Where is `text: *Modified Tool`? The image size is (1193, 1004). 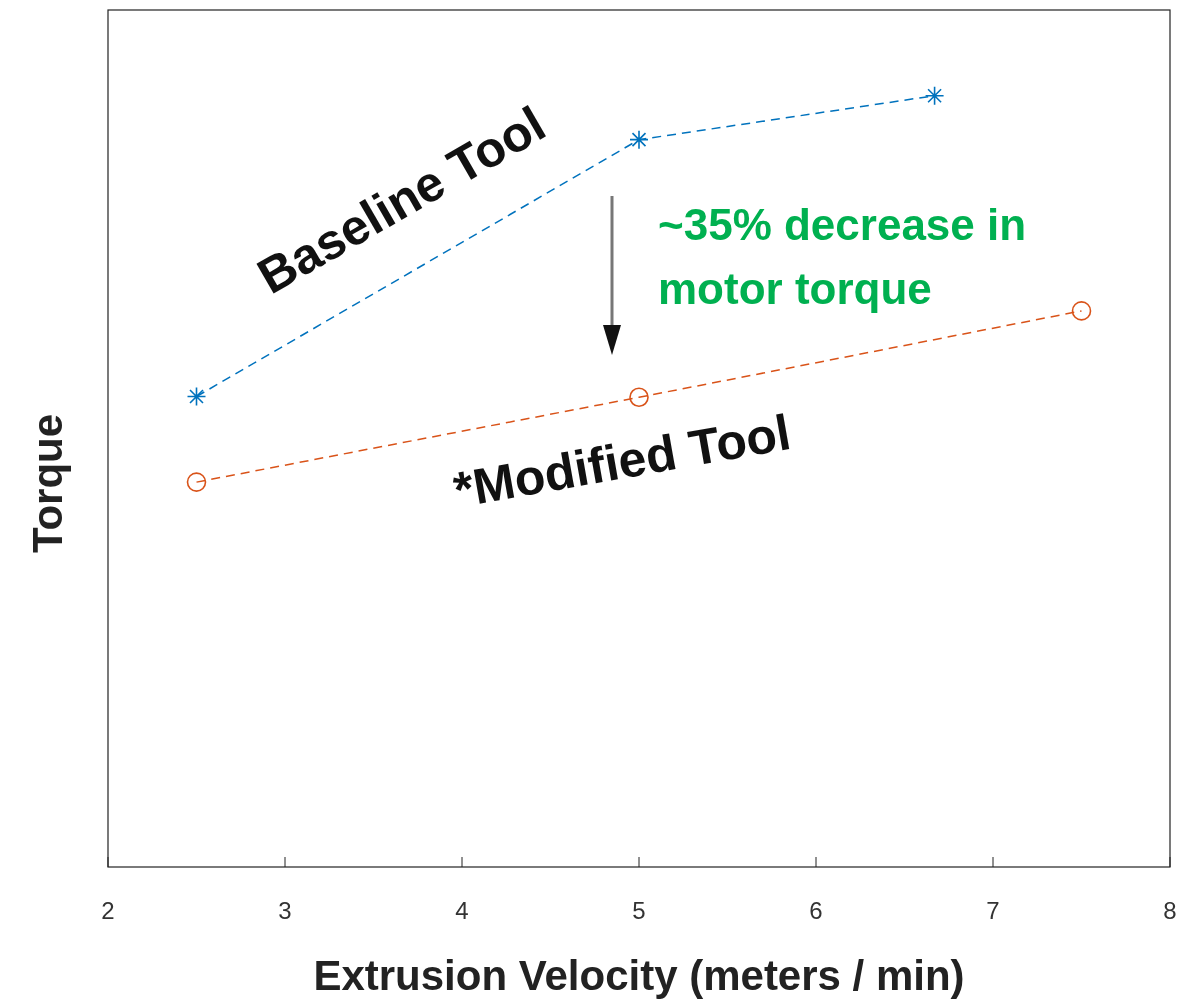 text: *Modified Tool is located at coordinates (622, 461).